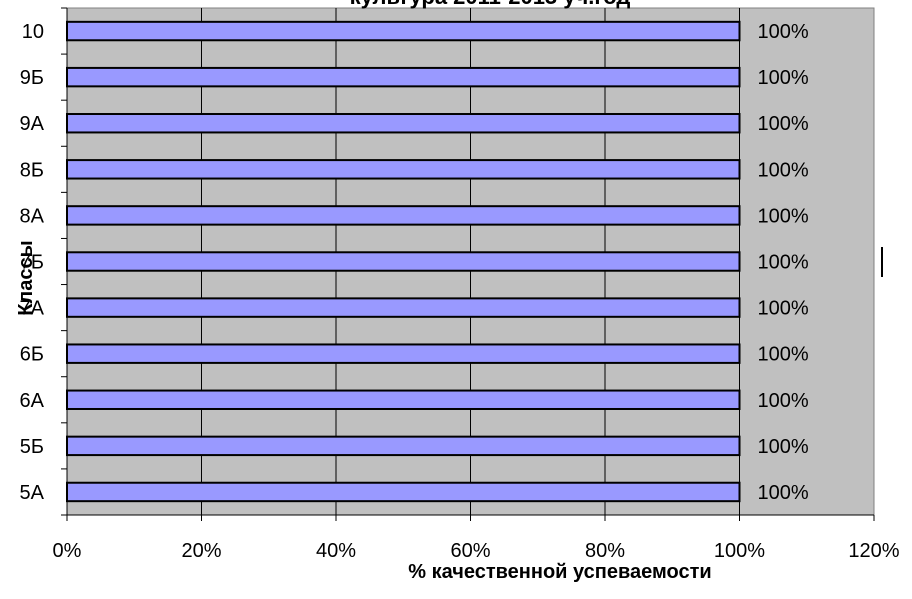  Describe the element at coordinates (476, 538) in the screenshot. I see `x-axis: 0% 20% 40% 60% 80% 100% 120%` at that location.